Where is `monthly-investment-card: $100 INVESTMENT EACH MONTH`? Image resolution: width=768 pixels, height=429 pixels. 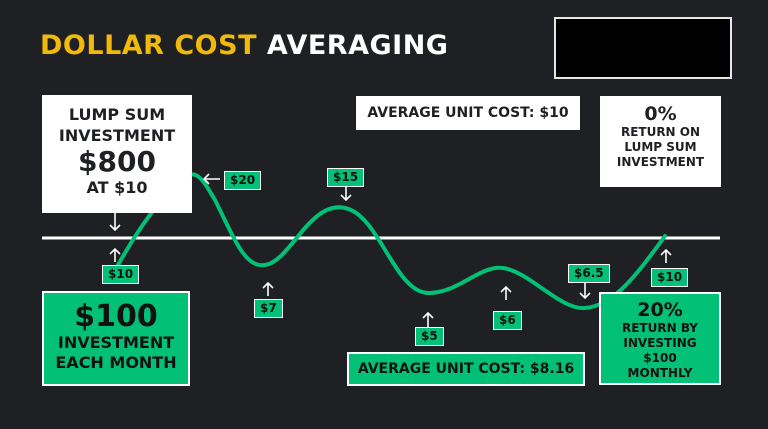
monthly-investment-card: $100 INVESTMENT EACH MONTH is located at coordinates (116, 338).